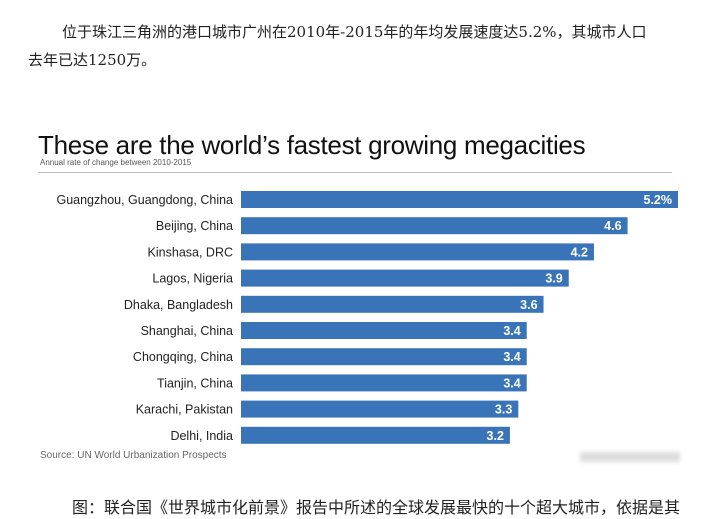 The height and width of the screenshot is (519, 725). I want to click on value-label: 3.2, so click(495, 436).